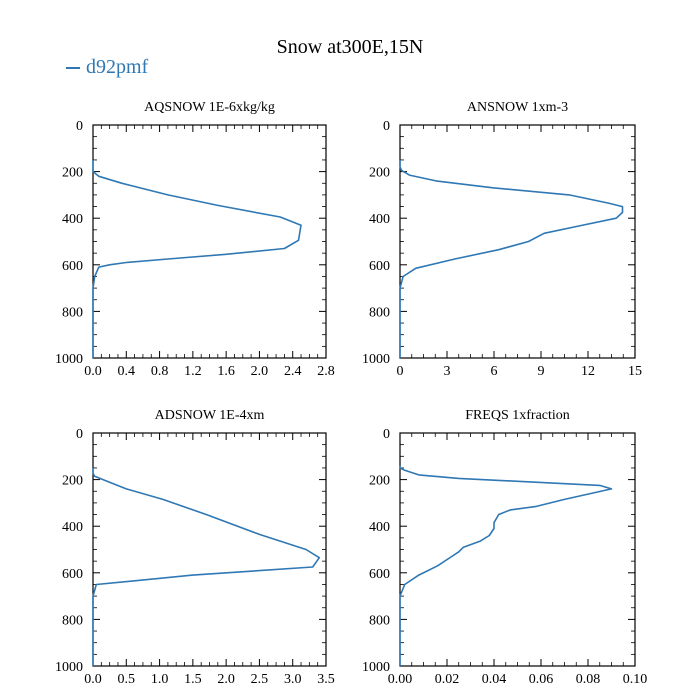  I want to click on x-tick-label: 1.5, so click(193, 679).